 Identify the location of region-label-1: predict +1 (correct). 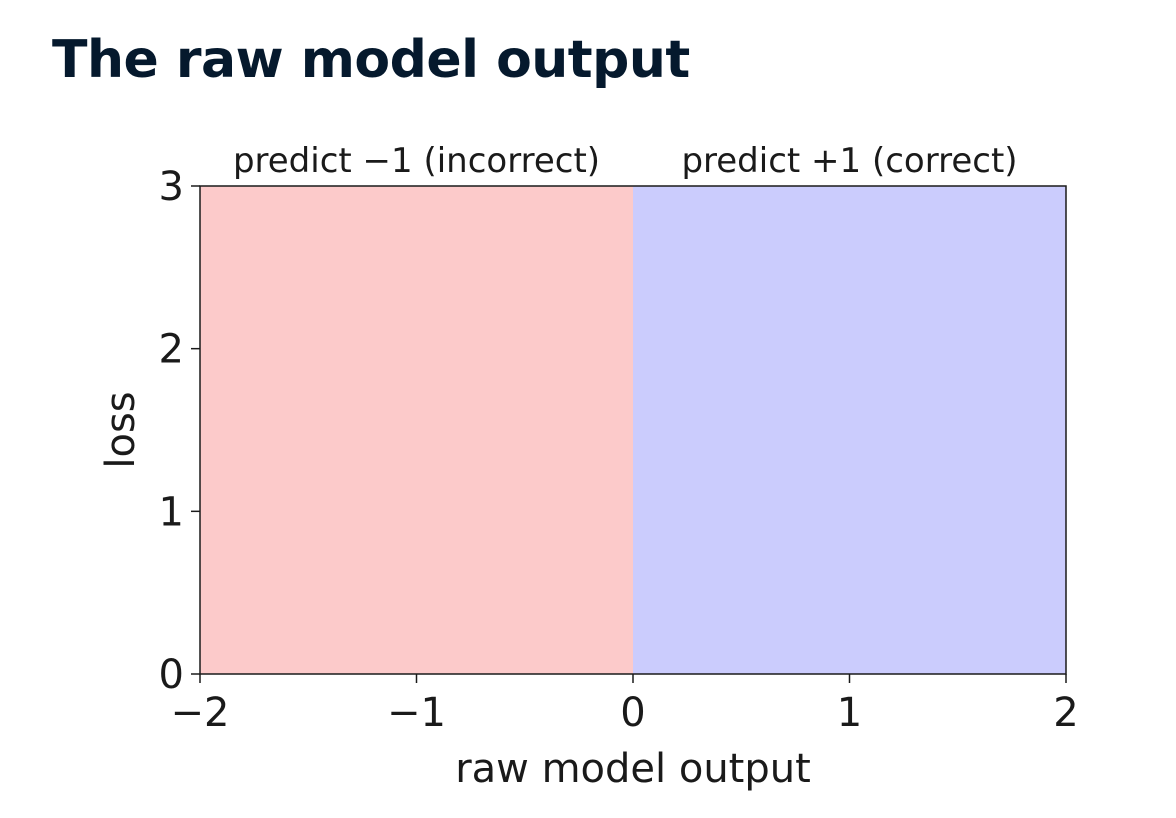
(849, 161).